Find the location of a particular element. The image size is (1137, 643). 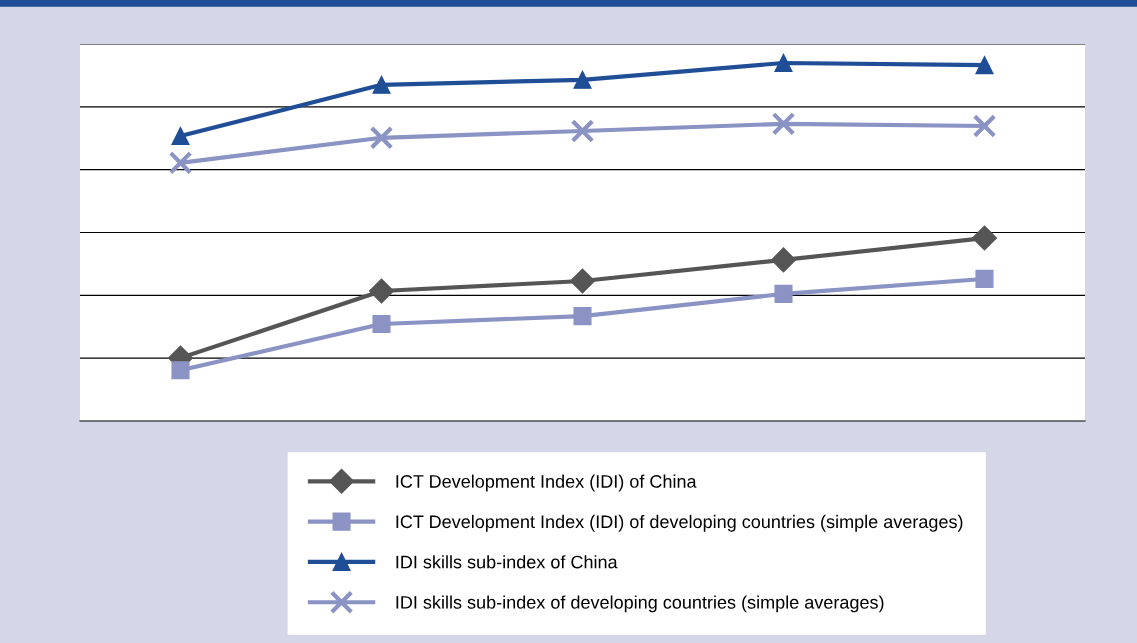

legend-label: ICT Development Index (IDI) of China is located at coordinates (546, 483).